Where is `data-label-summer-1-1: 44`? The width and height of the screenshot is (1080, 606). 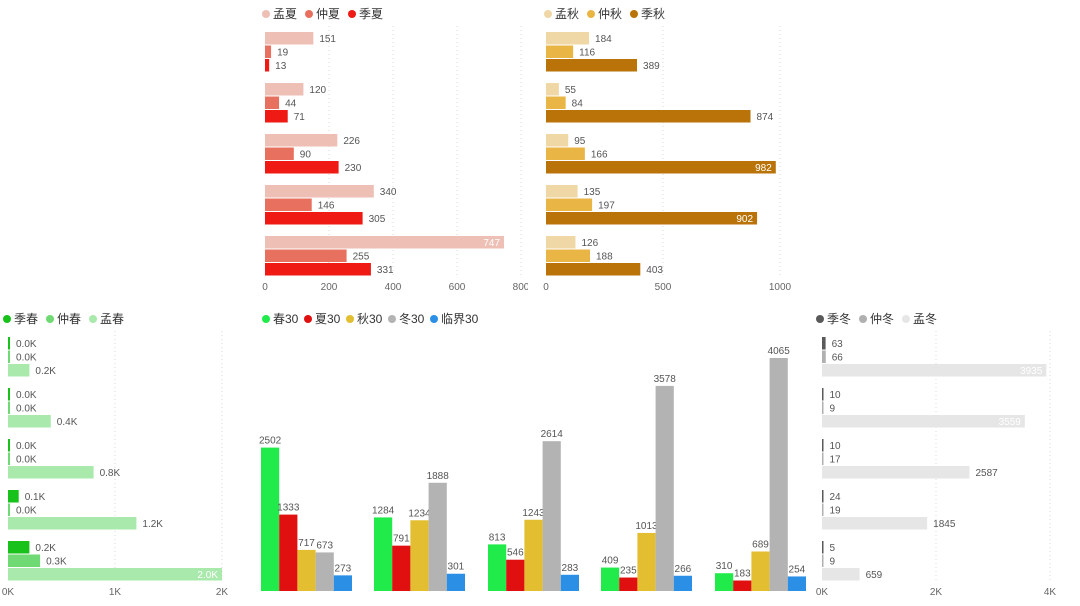
data-label-summer-1-1: 44 is located at coordinates (291, 103).